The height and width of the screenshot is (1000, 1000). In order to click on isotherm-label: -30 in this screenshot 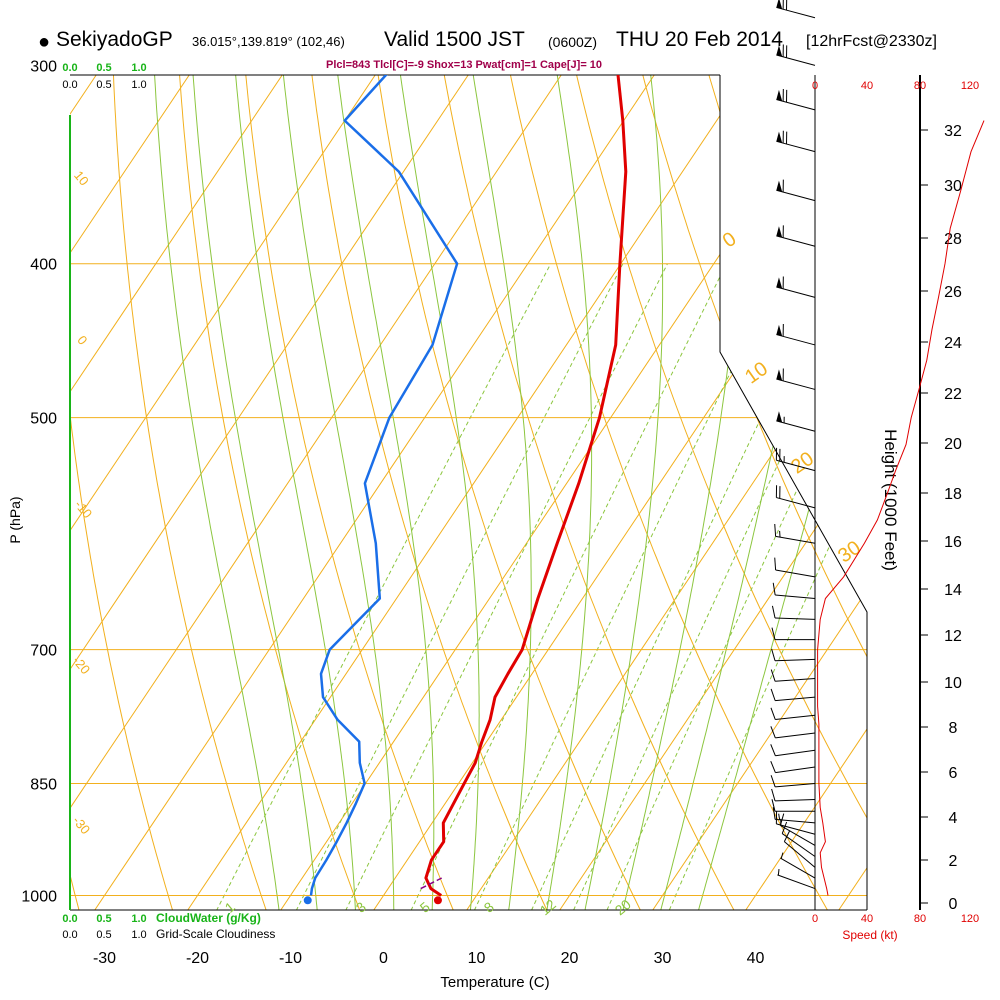, I will do `click(82, 825)`.